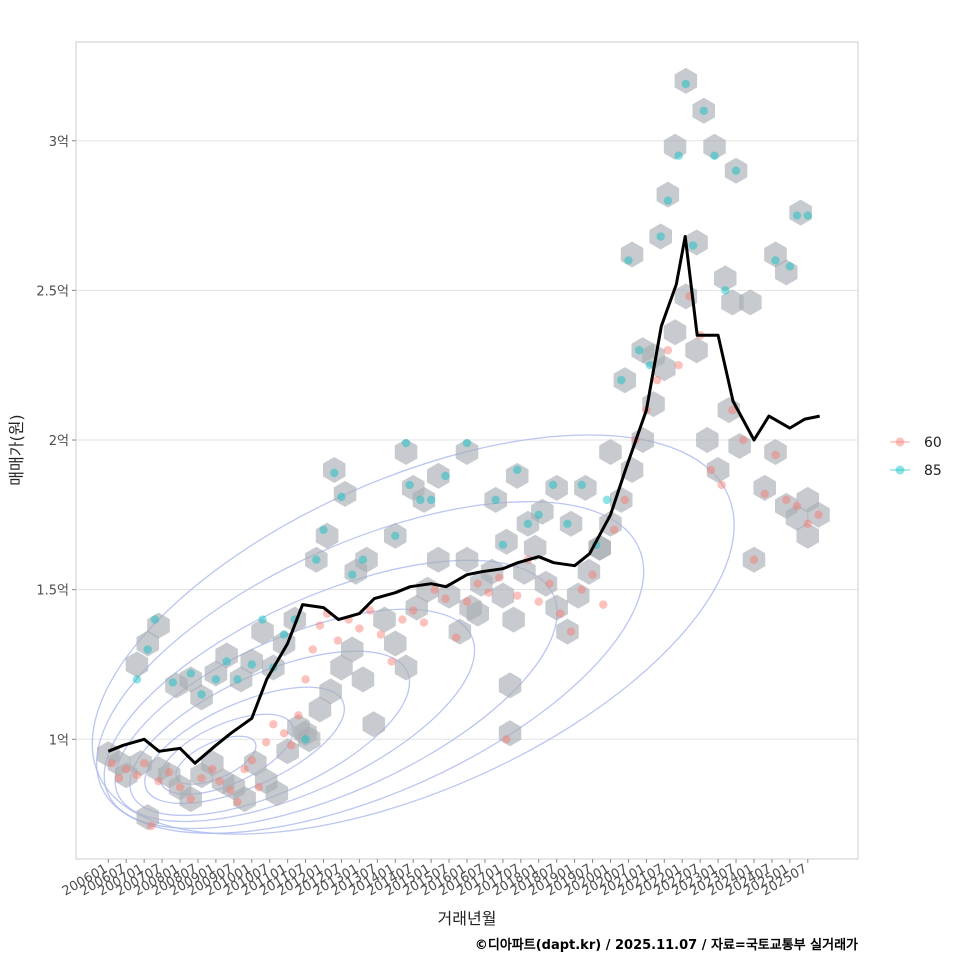 The image size is (960, 960). I want to click on density-contour, so click(295, 715).